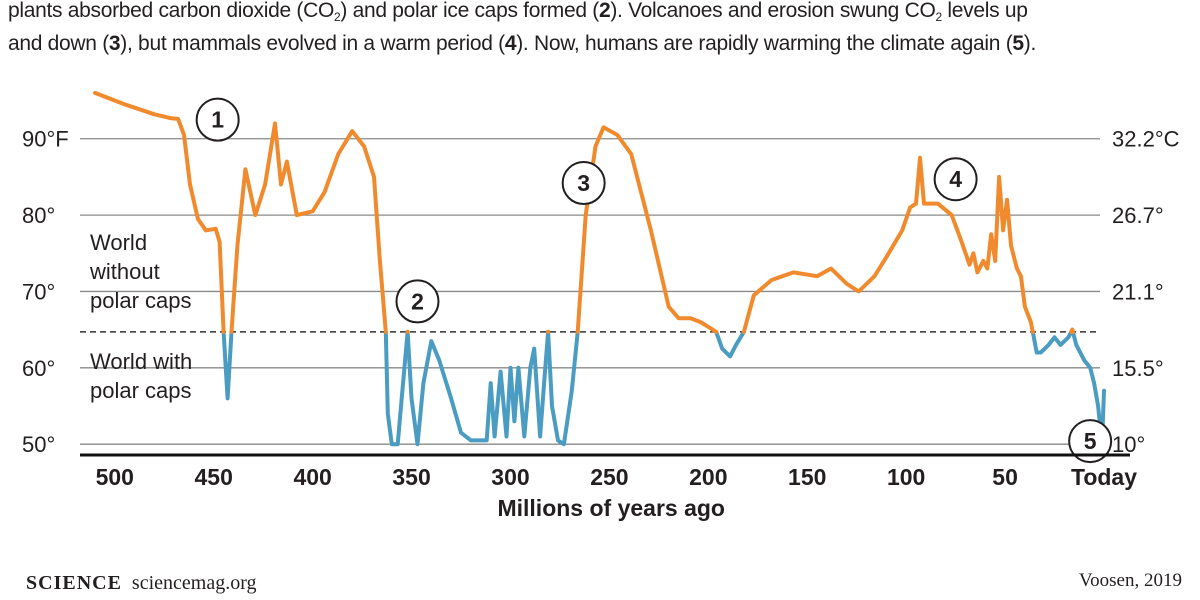 This screenshot has height=600, width=1200. I want to click on footer-source: SCIENCE sciencemag.org, so click(141, 583).